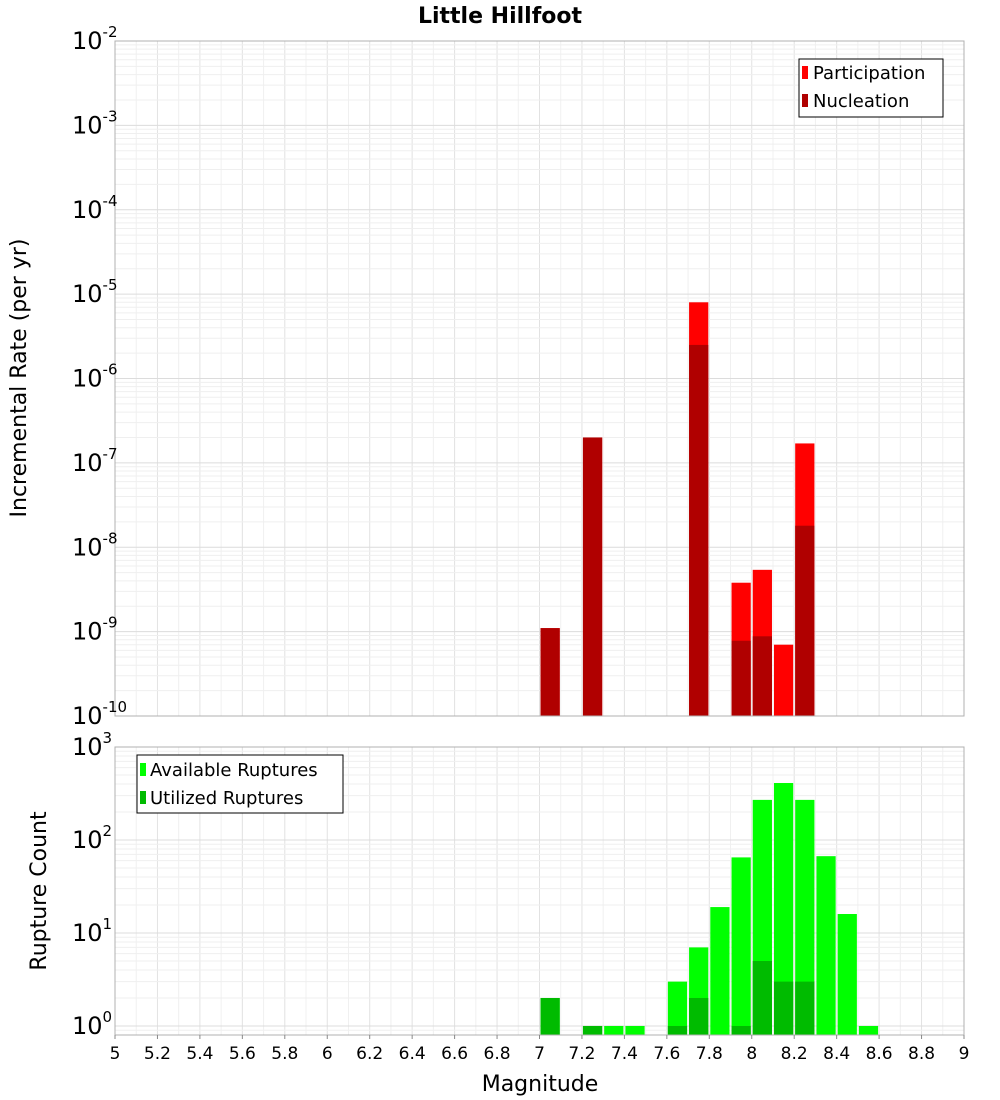  I want to click on top-y-axis-label: Incremental Rate (per yr), so click(19, 378).